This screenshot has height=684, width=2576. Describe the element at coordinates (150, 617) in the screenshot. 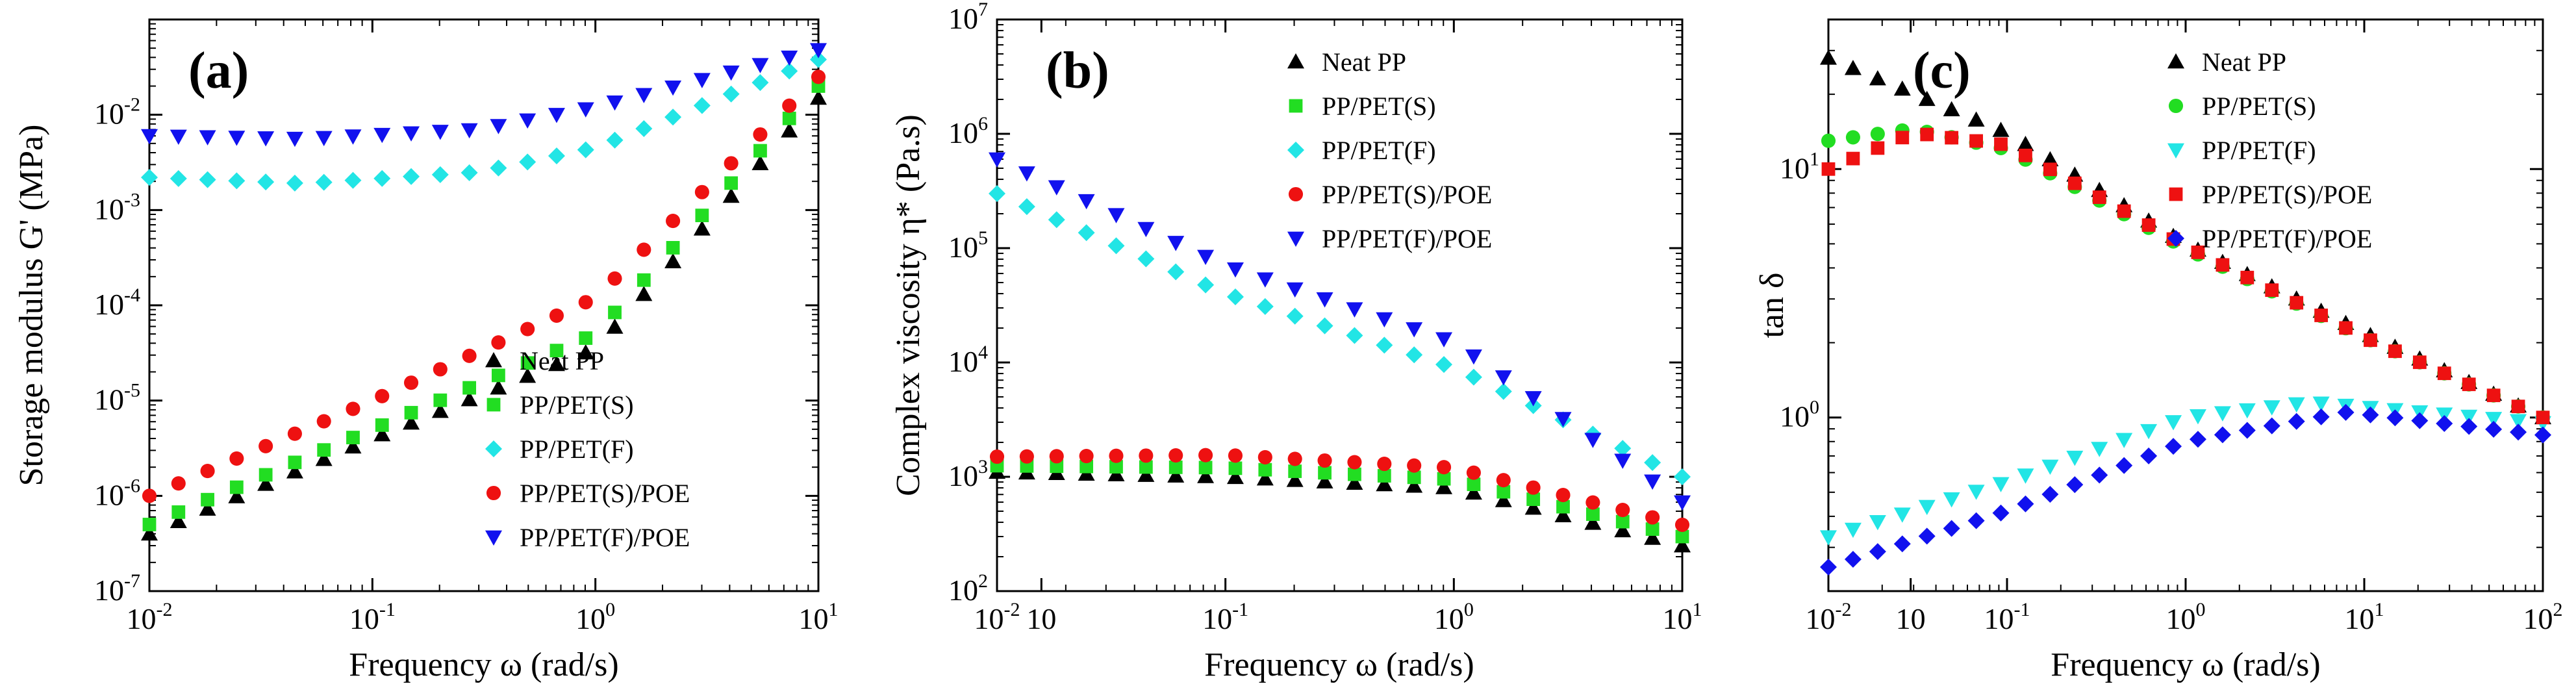

I see `x-tick-label: 10⁻²` at that location.